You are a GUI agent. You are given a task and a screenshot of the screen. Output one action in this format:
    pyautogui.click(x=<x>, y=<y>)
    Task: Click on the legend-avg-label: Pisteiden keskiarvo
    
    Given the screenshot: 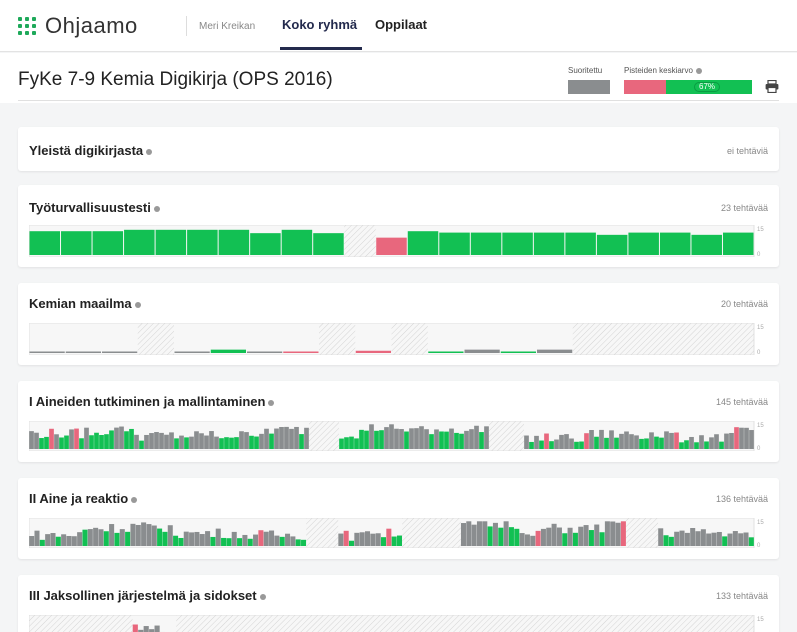 What is the action you would take?
    pyautogui.click(x=663, y=70)
    